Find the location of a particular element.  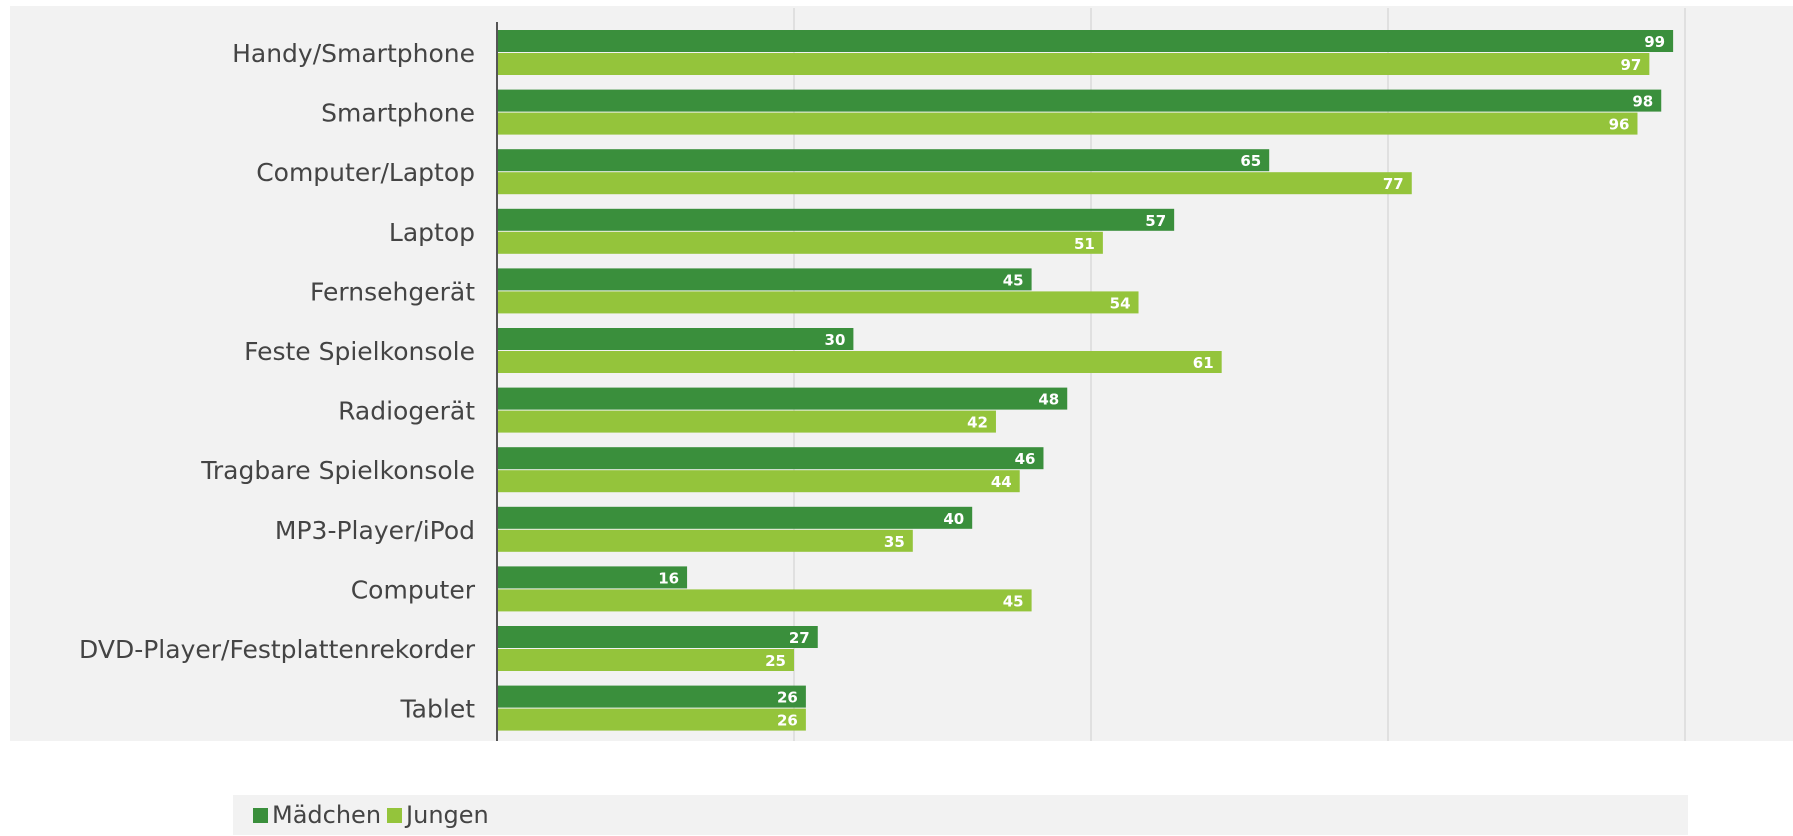

data-label: 25 is located at coordinates (775, 661).